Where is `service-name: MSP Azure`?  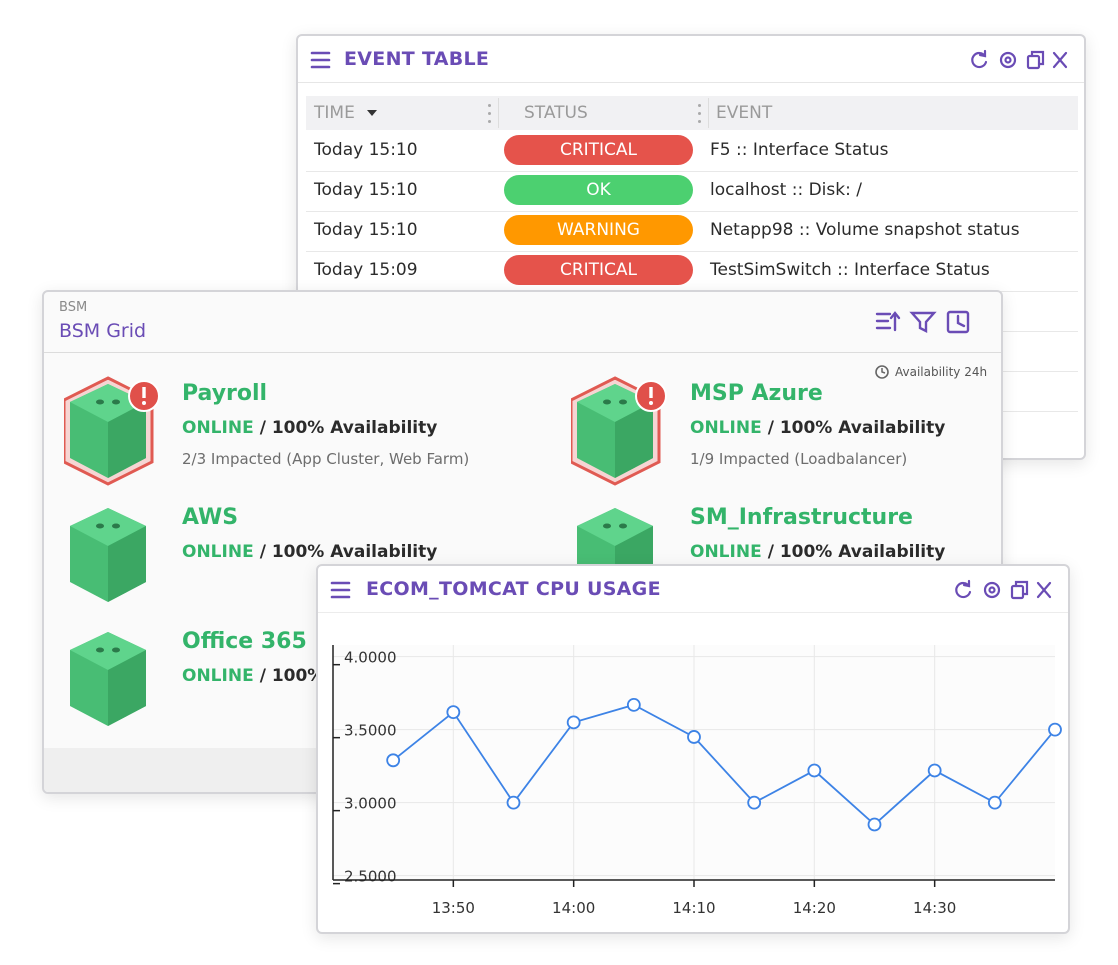
service-name: MSP Azure is located at coordinates (756, 393).